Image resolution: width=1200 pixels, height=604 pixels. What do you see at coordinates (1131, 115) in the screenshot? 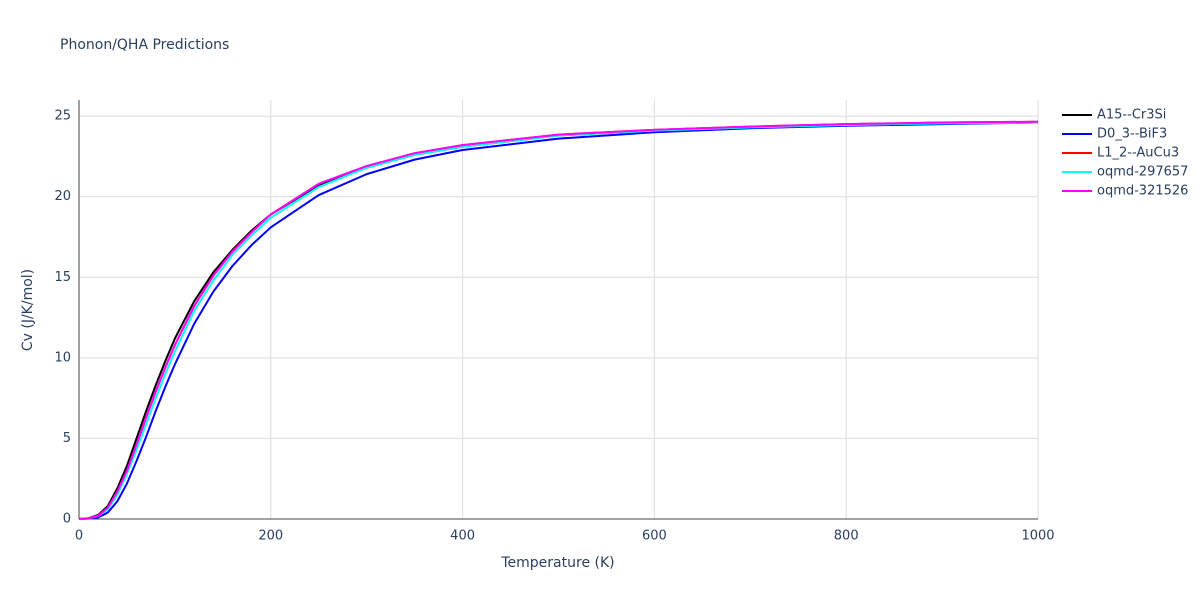
I see `legend-label: A15--Cr3Si` at bounding box center [1131, 115].